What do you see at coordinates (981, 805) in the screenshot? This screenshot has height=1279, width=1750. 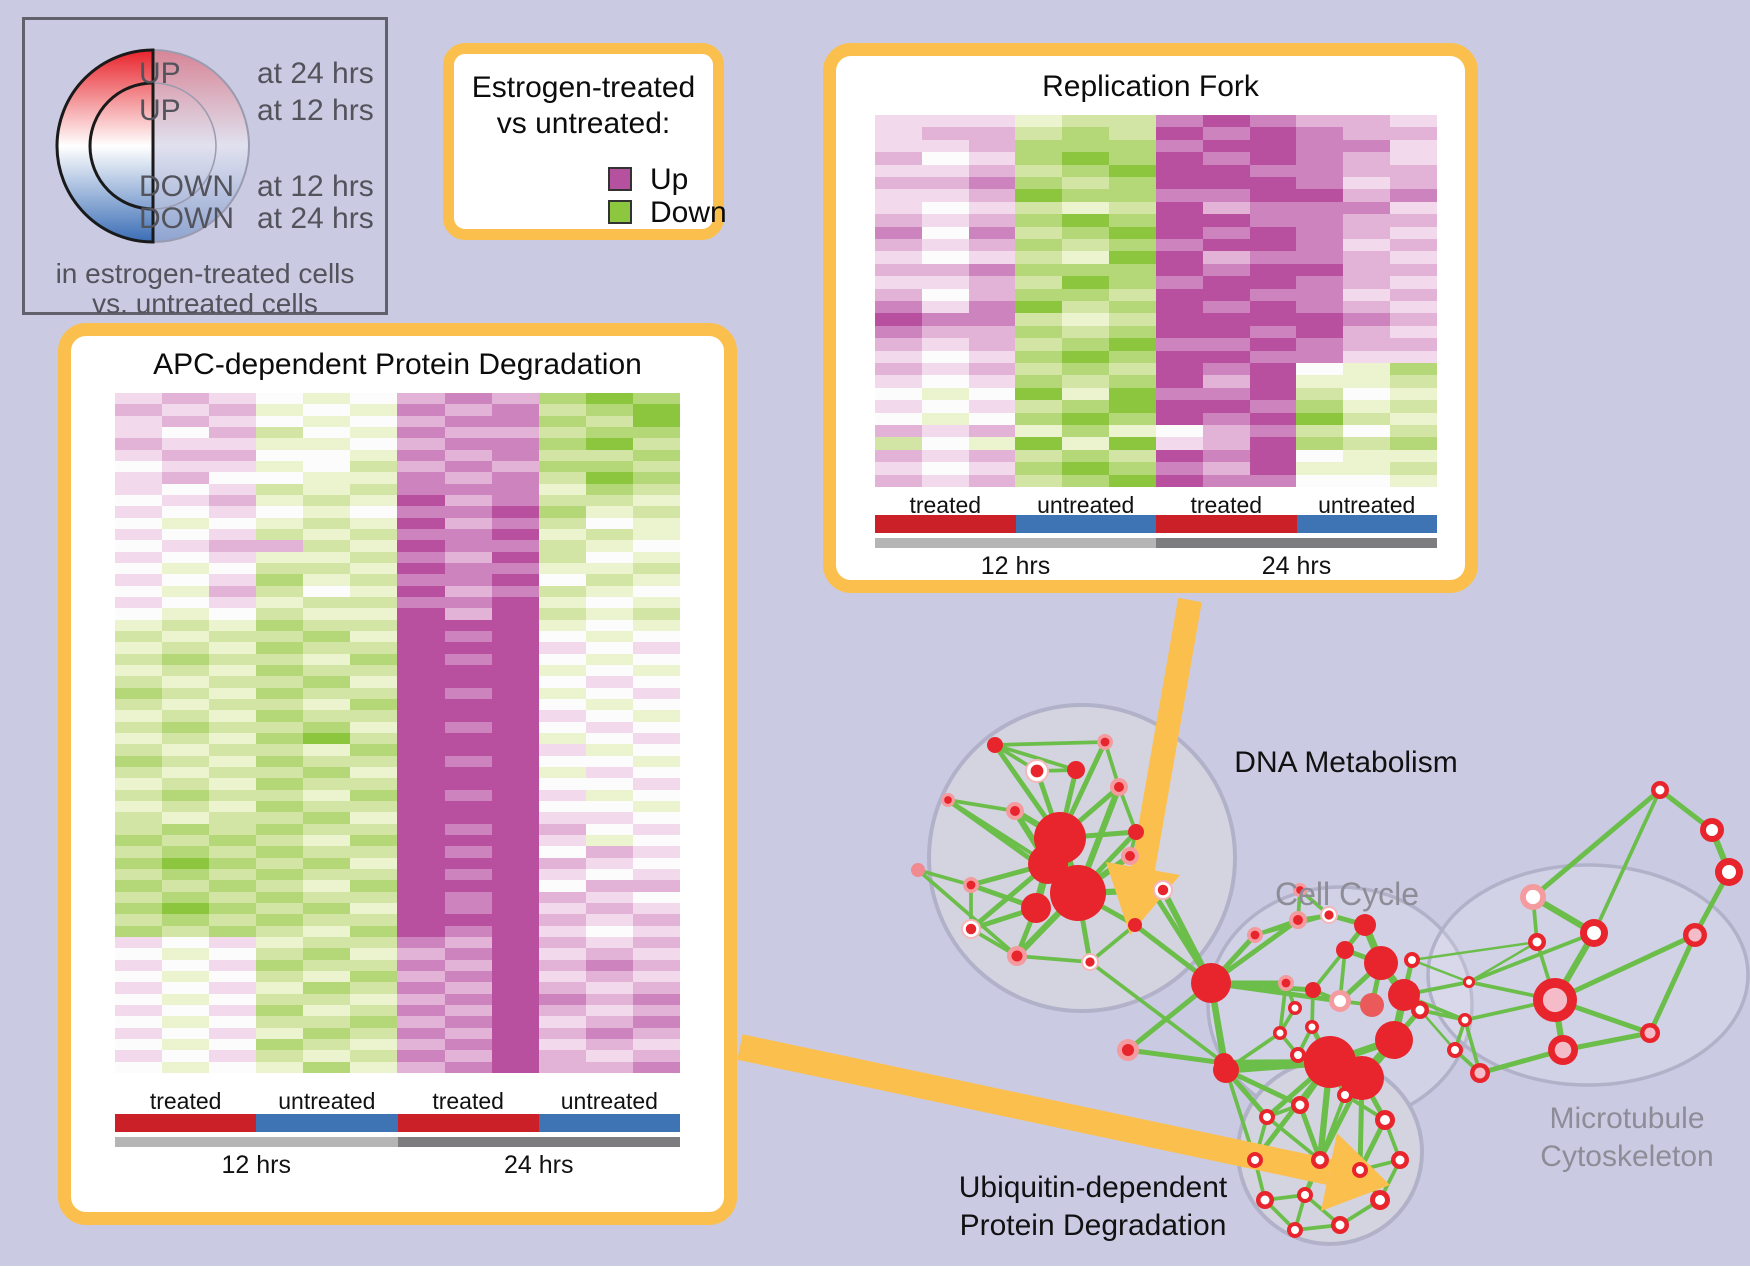 I see `network-edge` at bounding box center [981, 805].